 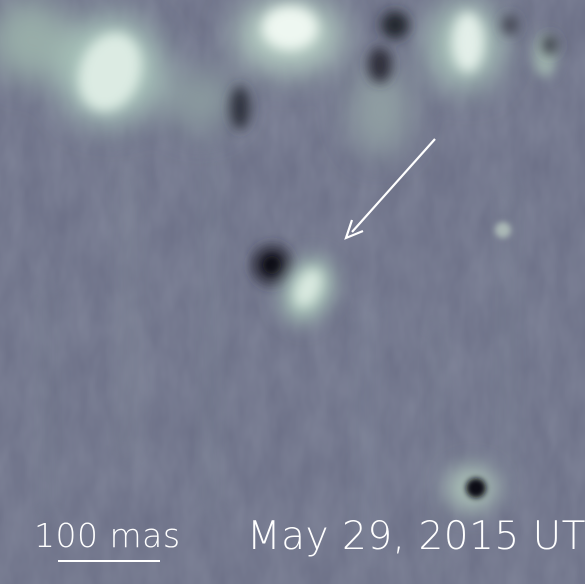 What do you see at coordinates (472, 488) in the screenshot?
I see `bottom-dark-spot` at bounding box center [472, 488].